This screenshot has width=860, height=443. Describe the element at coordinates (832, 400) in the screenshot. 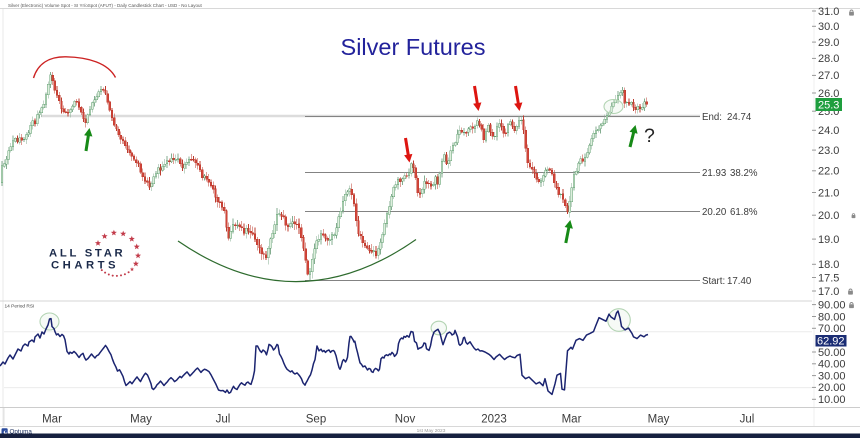

I see `svg-text: 10.00` at that location.